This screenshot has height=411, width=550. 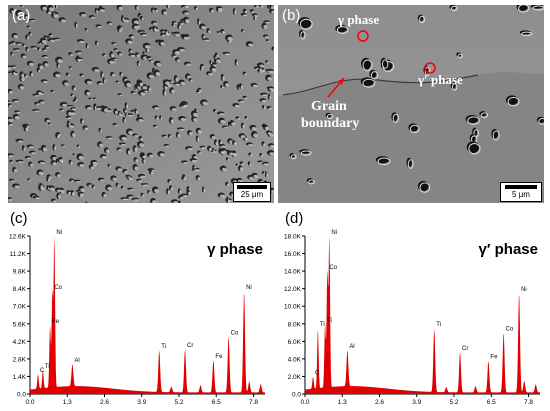 What do you see at coordinates (508, 249) in the screenshot?
I see `chart-title: γ′ phase` at bounding box center [508, 249].